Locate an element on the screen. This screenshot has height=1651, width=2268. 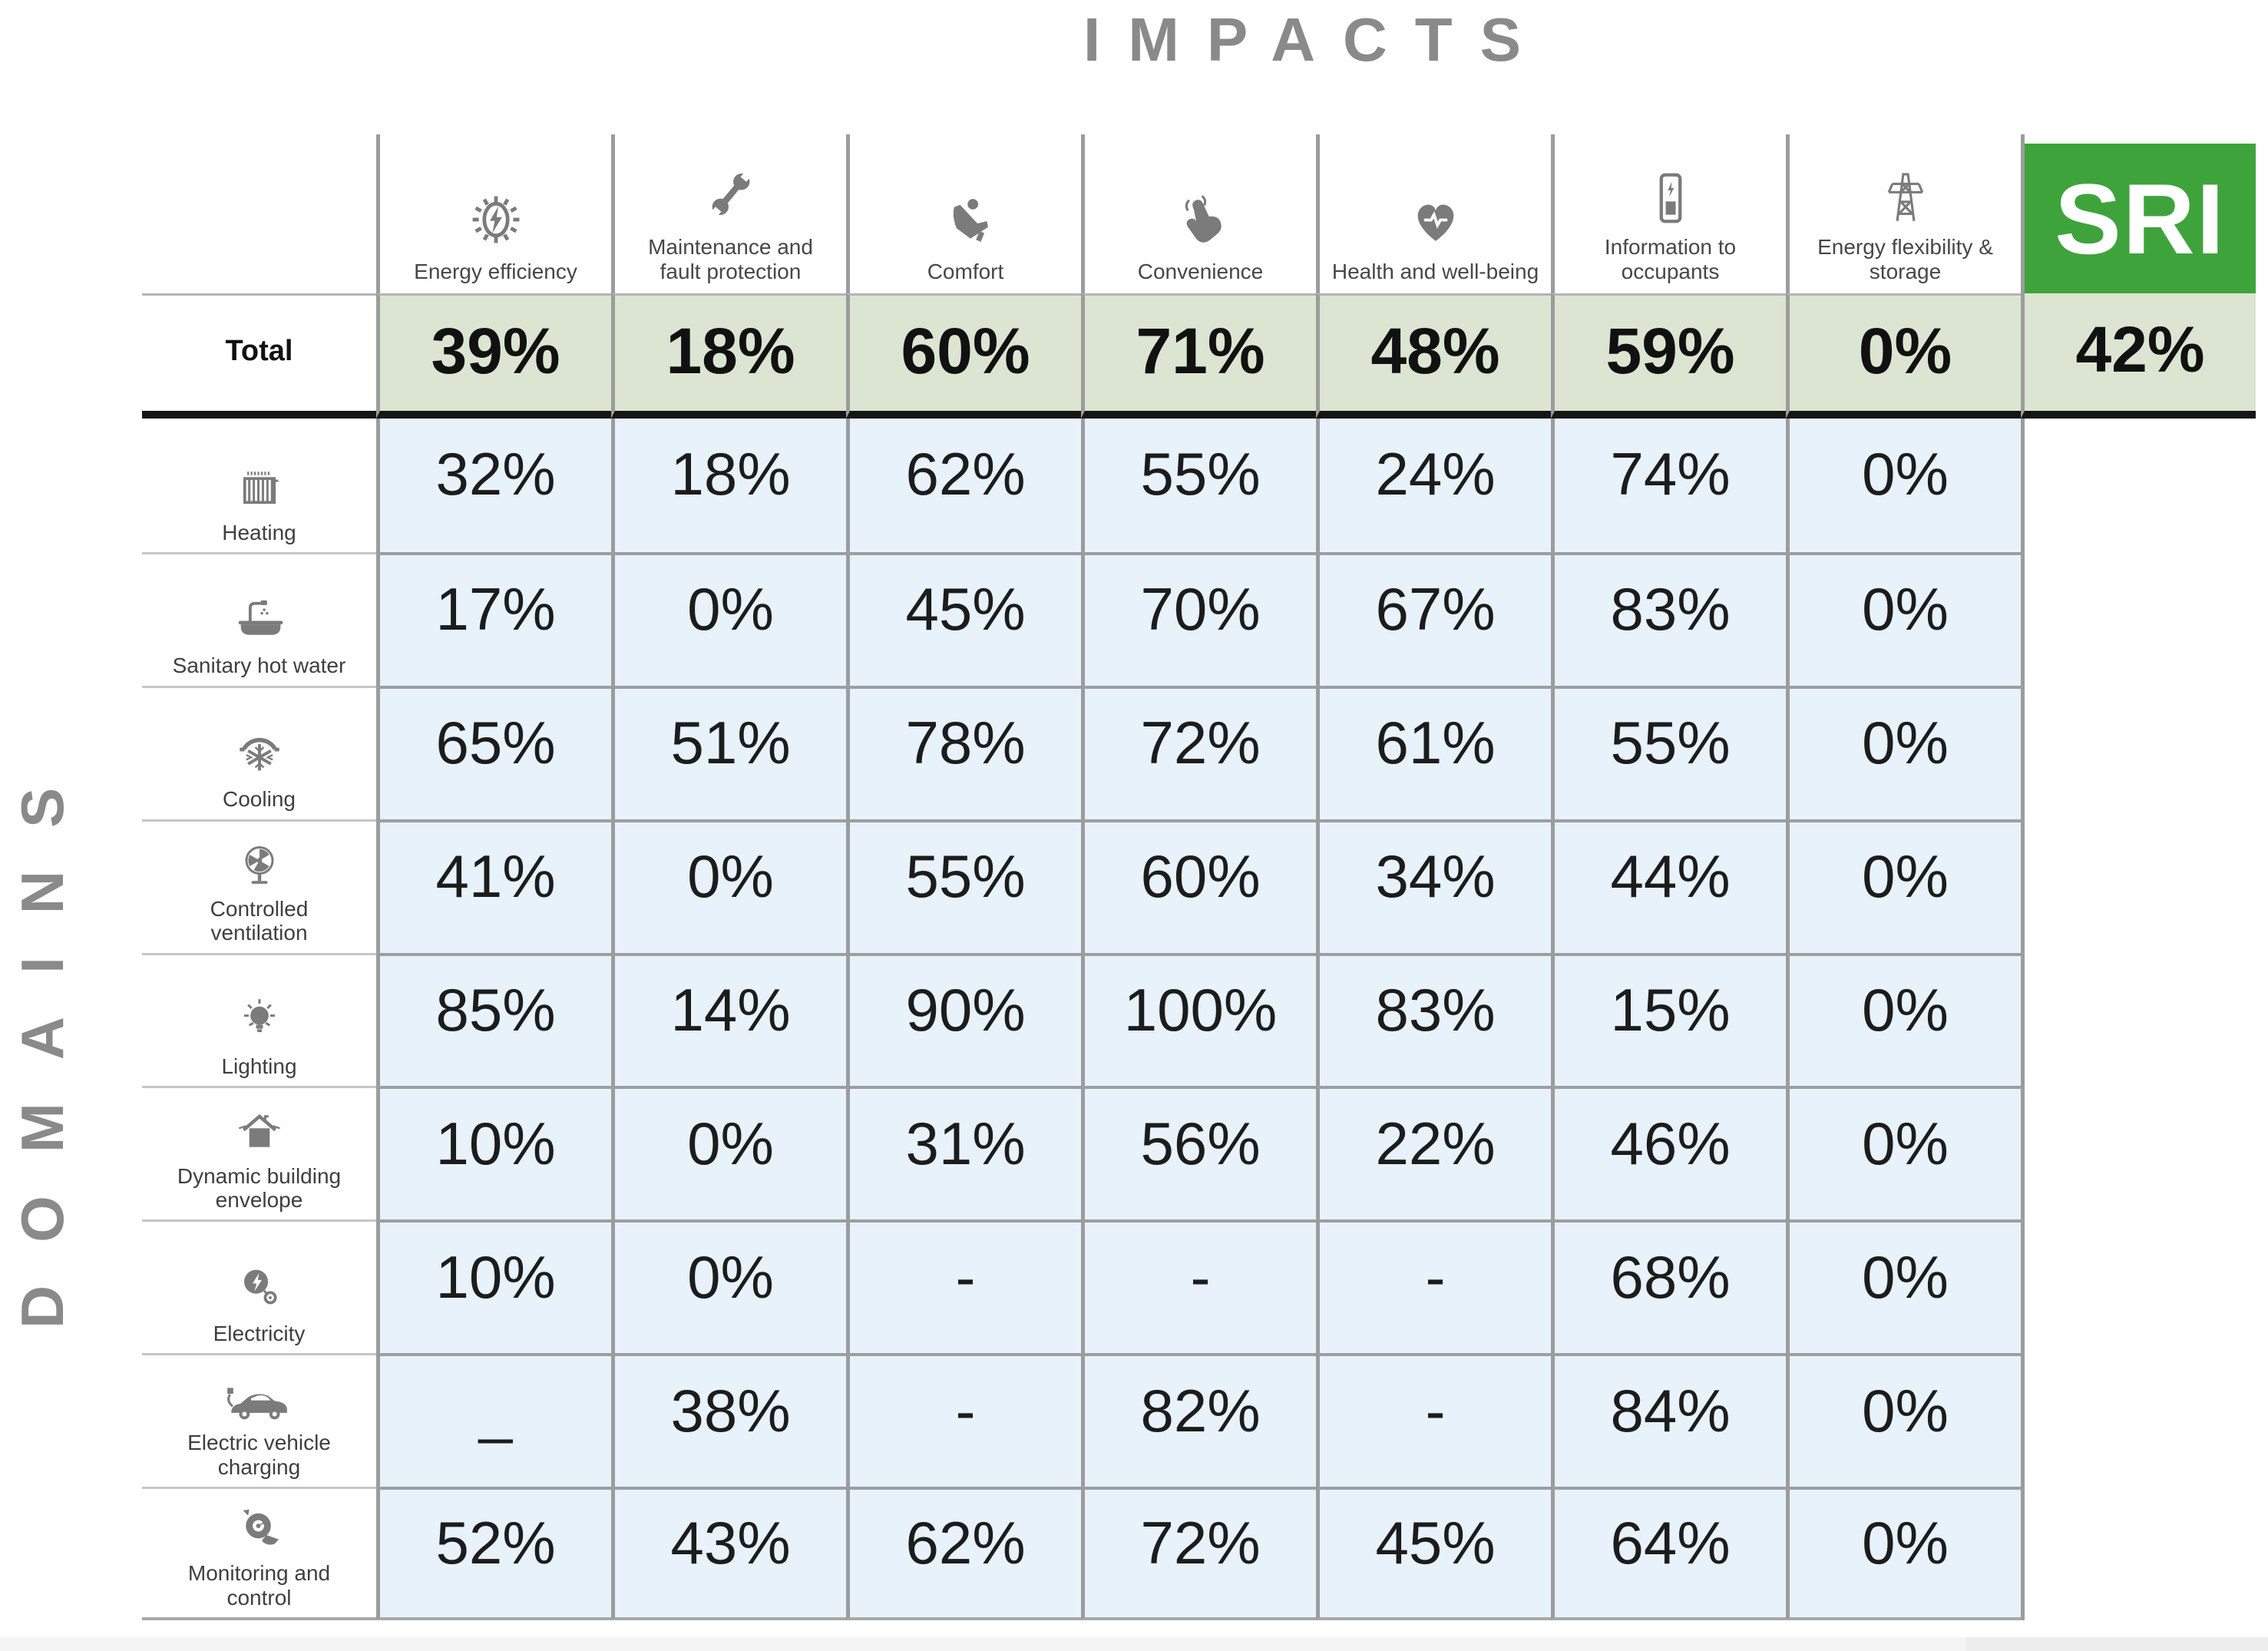
domain-row-label: Electricity is located at coordinates (260, 1333).